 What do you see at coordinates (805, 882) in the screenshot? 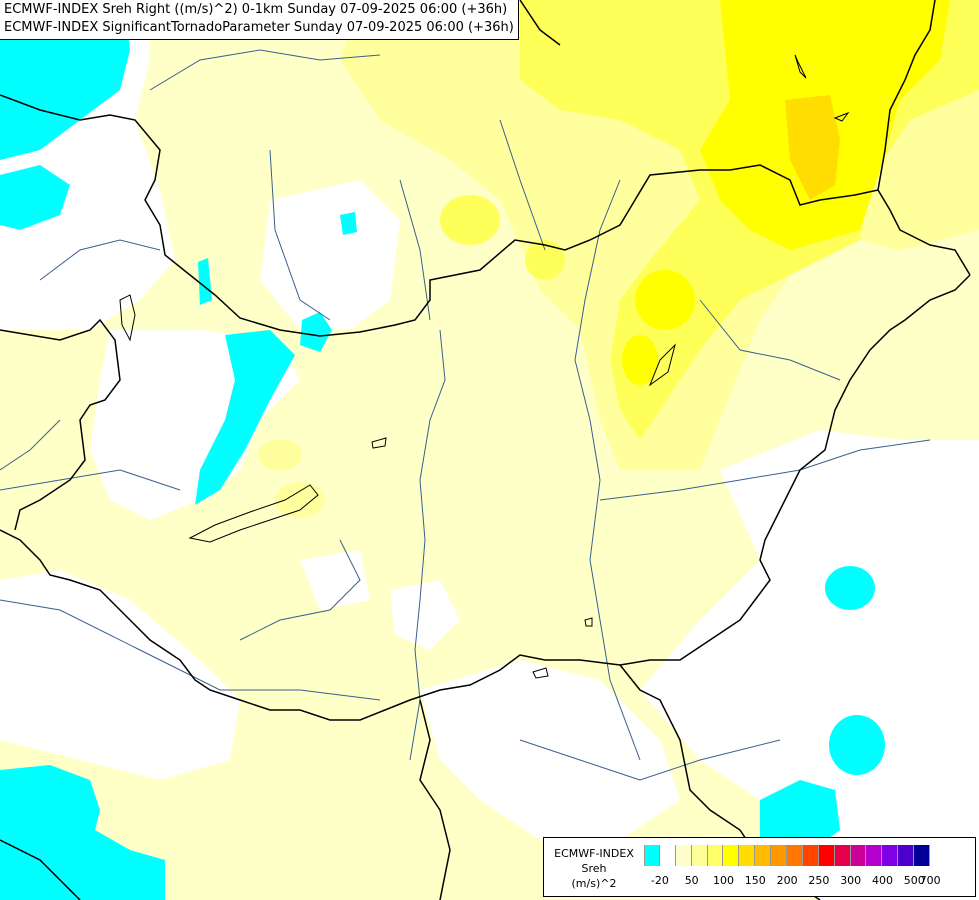
I see `legend-tick-labels: -20 50 100 150 200 250 300 400 500 700` at bounding box center [805, 882].